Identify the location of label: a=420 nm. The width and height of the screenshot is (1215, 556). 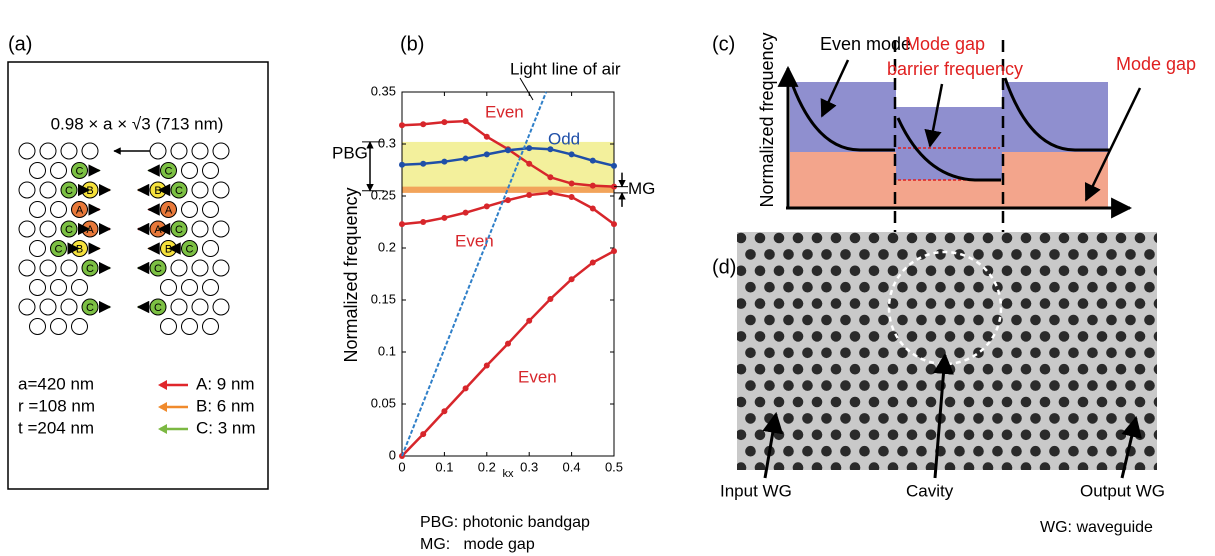
(56, 383).